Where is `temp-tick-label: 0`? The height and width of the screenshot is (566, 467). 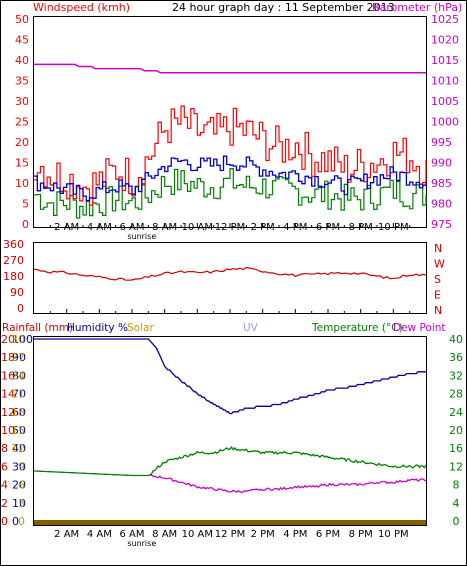 temp-tick-label: 0 is located at coordinates (456, 521).